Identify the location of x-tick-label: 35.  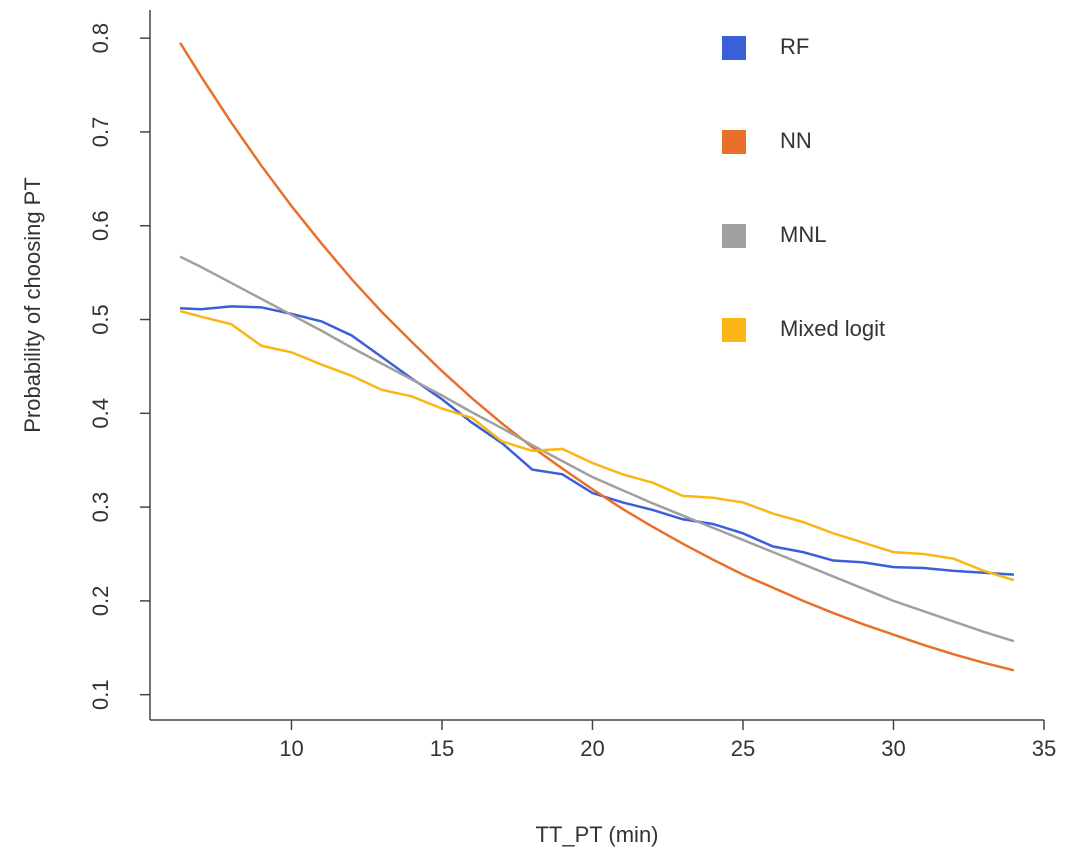
(1044, 748).